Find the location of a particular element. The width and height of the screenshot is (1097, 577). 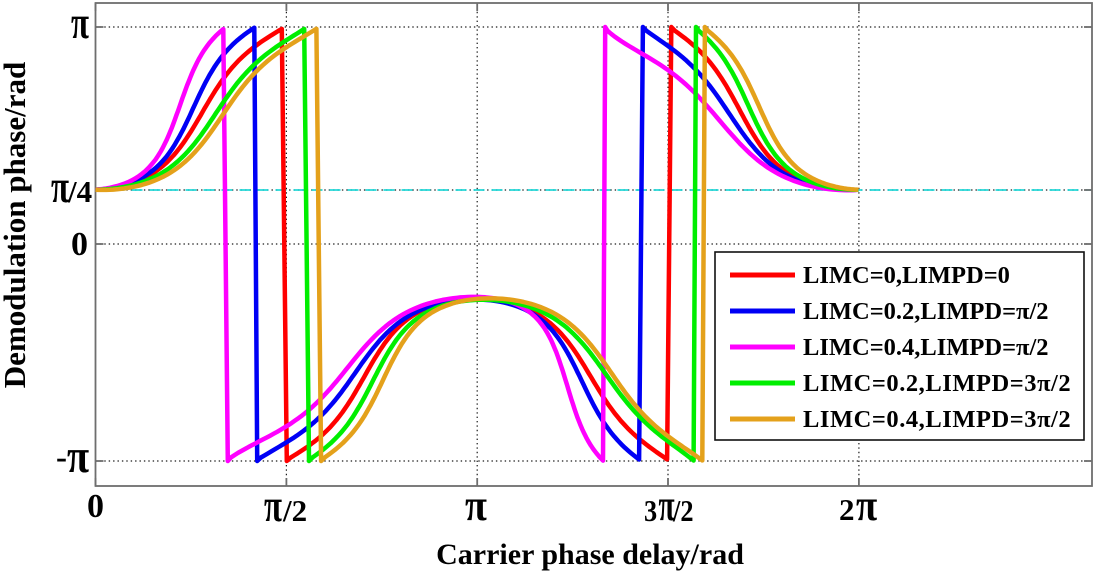

svg-text: LIMC=0.2,LIMPD=3π/2 is located at coordinates (937, 383).